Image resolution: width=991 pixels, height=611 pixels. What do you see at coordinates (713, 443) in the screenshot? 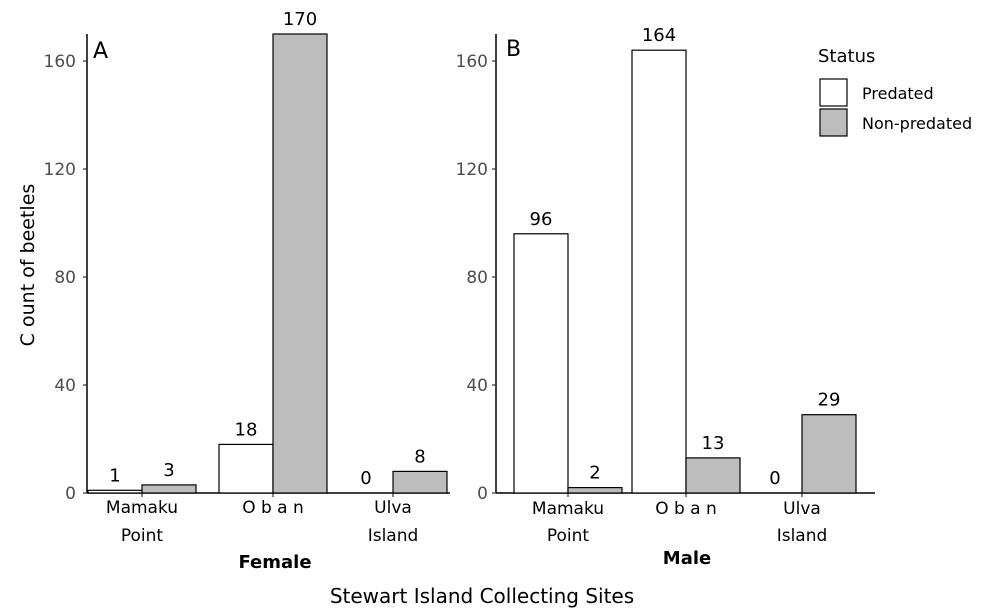
I see `data-label: 13` at bounding box center [713, 443].